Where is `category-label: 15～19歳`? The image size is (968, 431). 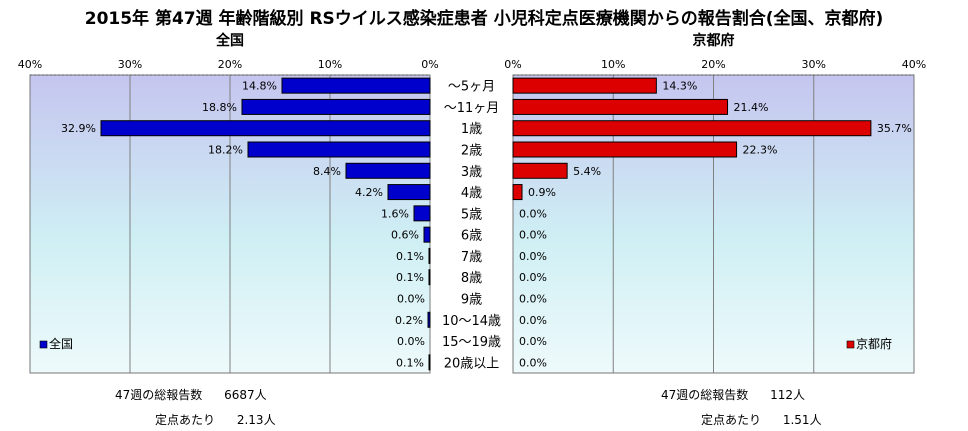
category-label: 15～19歳 is located at coordinates (471, 342).